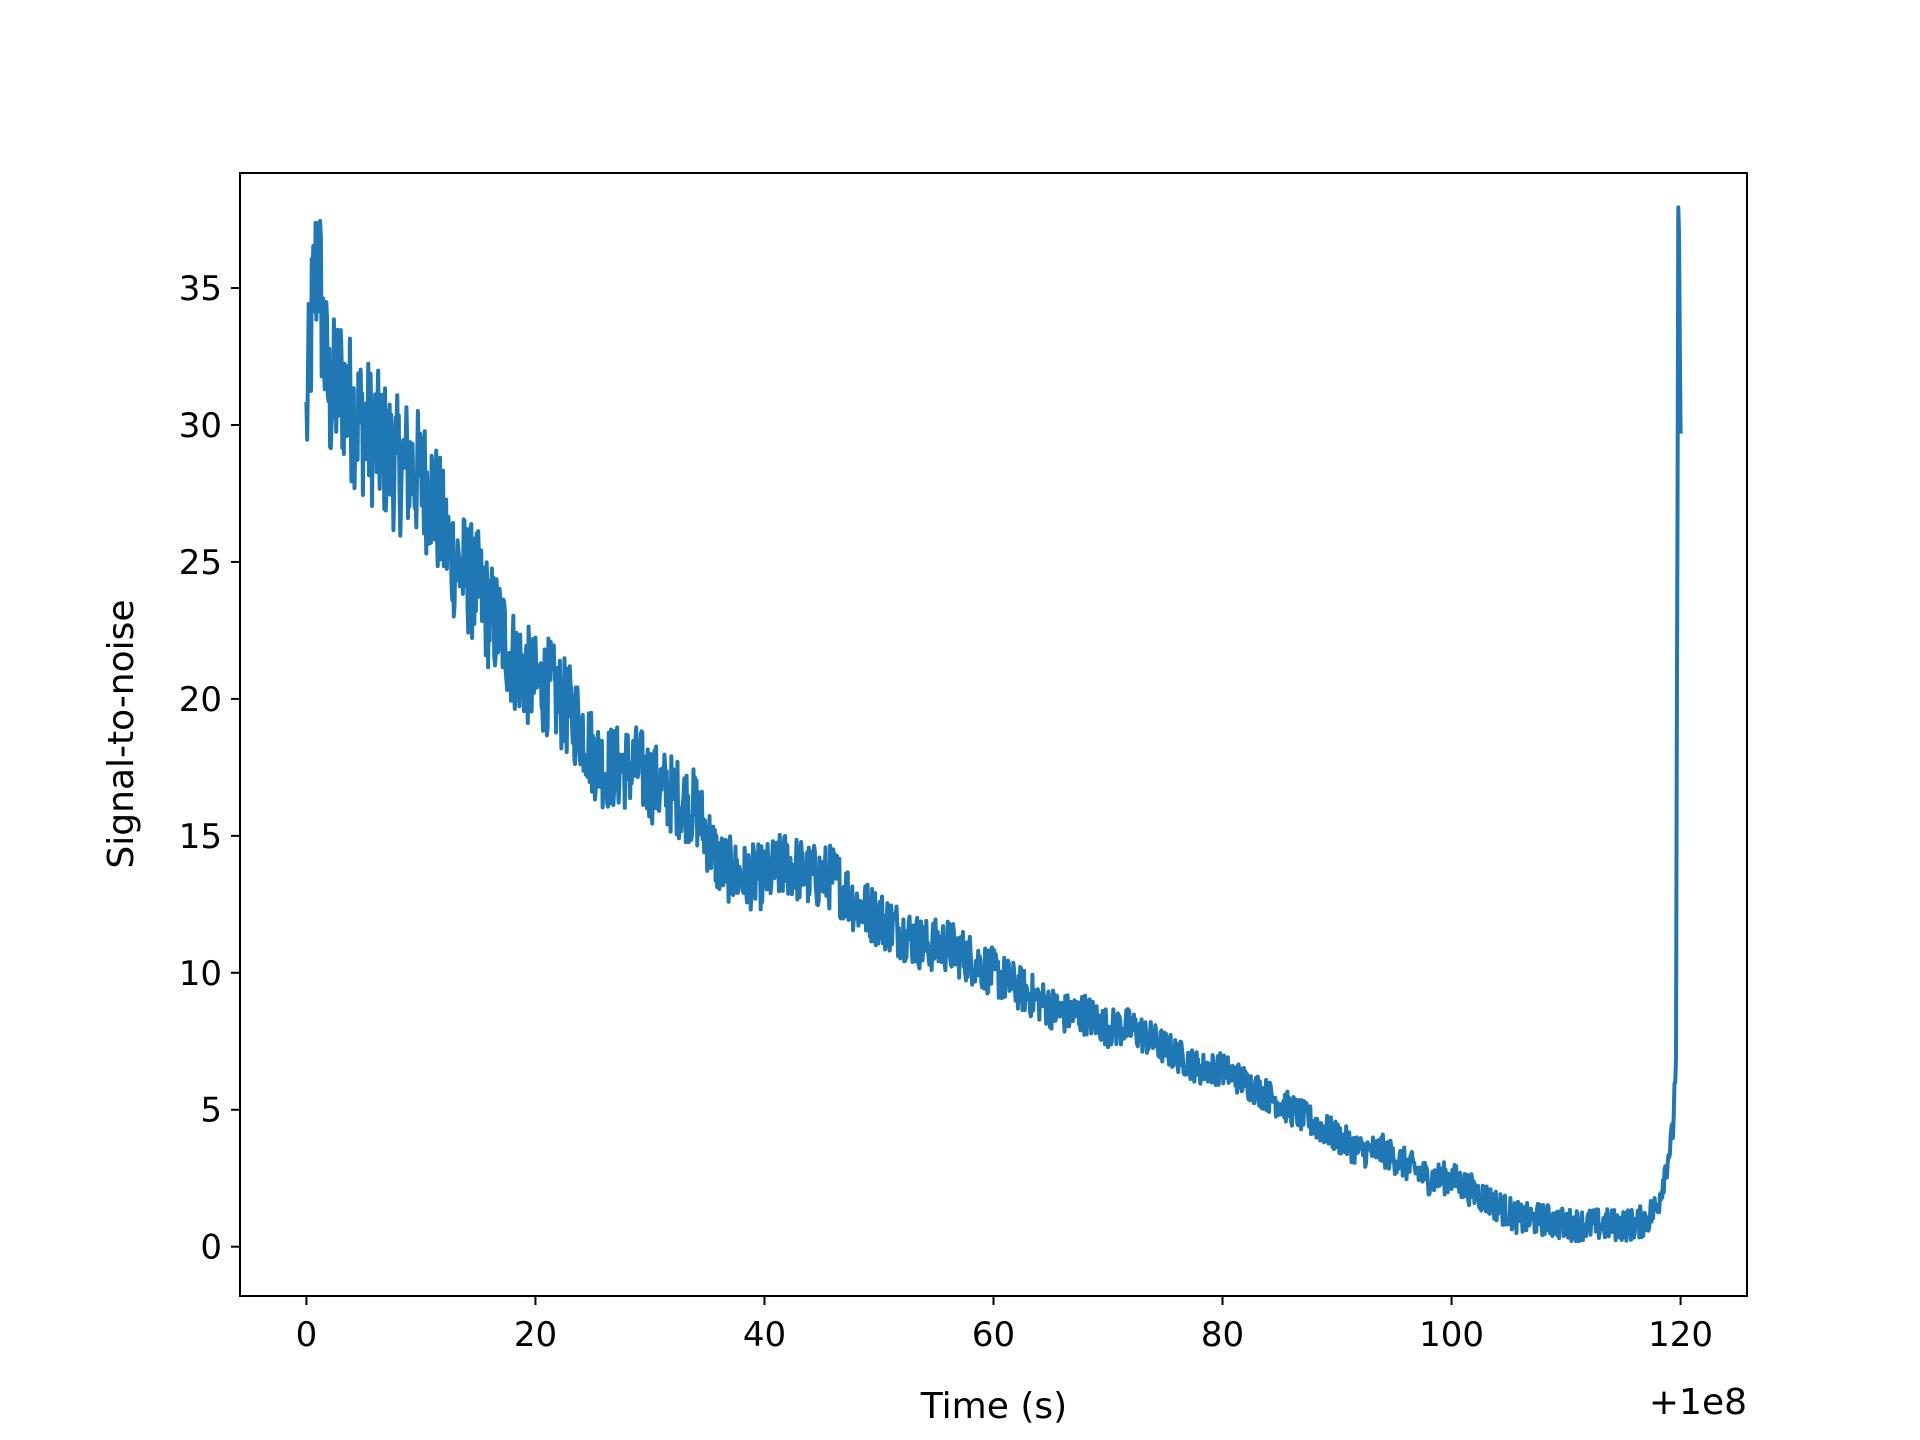 This screenshot has width=1920, height=1440. What do you see at coordinates (764, 1335) in the screenshot?
I see `x-tick-label: 40` at bounding box center [764, 1335].